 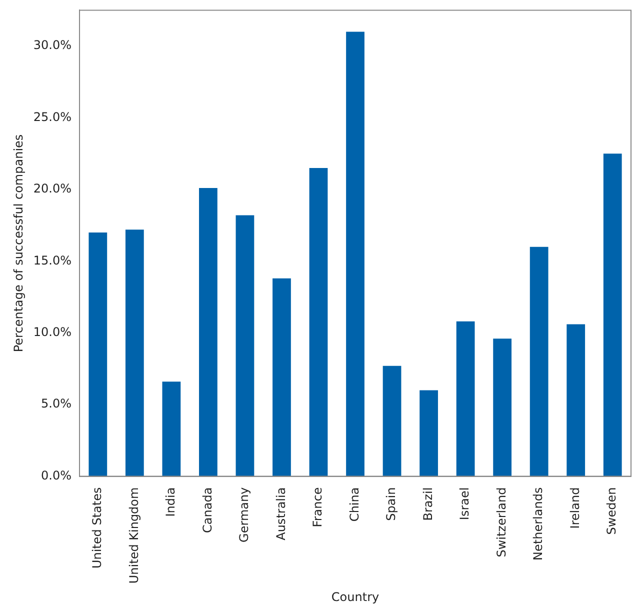 What do you see at coordinates (281, 513) in the screenshot?
I see `x-tick-label: Australia` at bounding box center [281, 513].